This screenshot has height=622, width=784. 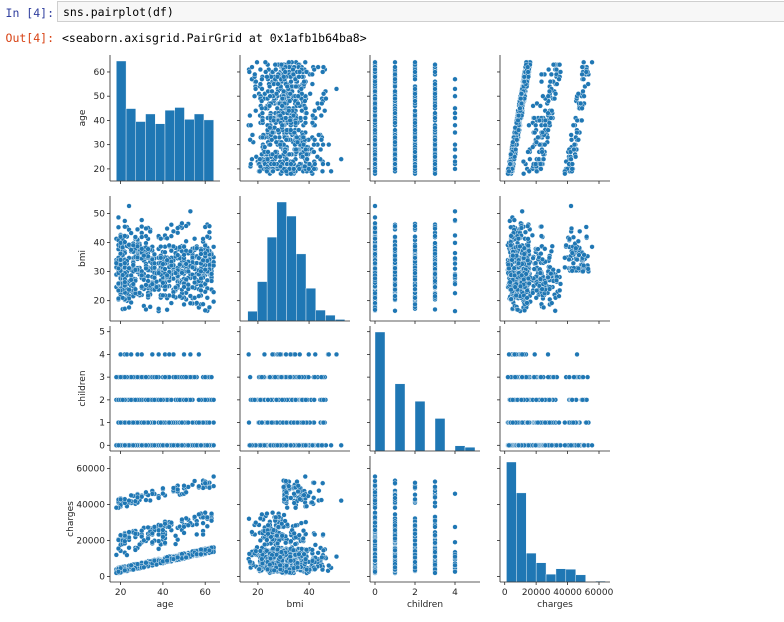 What do you see at coordinates (420, 11) in the screenshot?
I see `code-input-area: sns.pairplot(df)` at bounding box center [420, 11].